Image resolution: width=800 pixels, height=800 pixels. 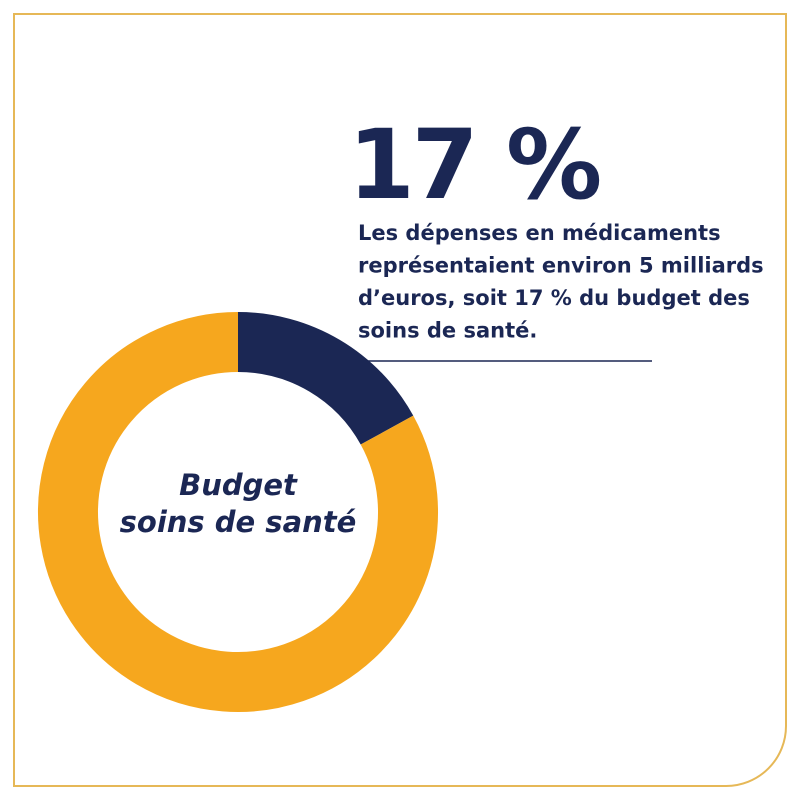 What do you see at coordinates (539, 233) in the screenshot?
I see `description-line: Les dépenses en médicaments` at bounding box center [539, 233].